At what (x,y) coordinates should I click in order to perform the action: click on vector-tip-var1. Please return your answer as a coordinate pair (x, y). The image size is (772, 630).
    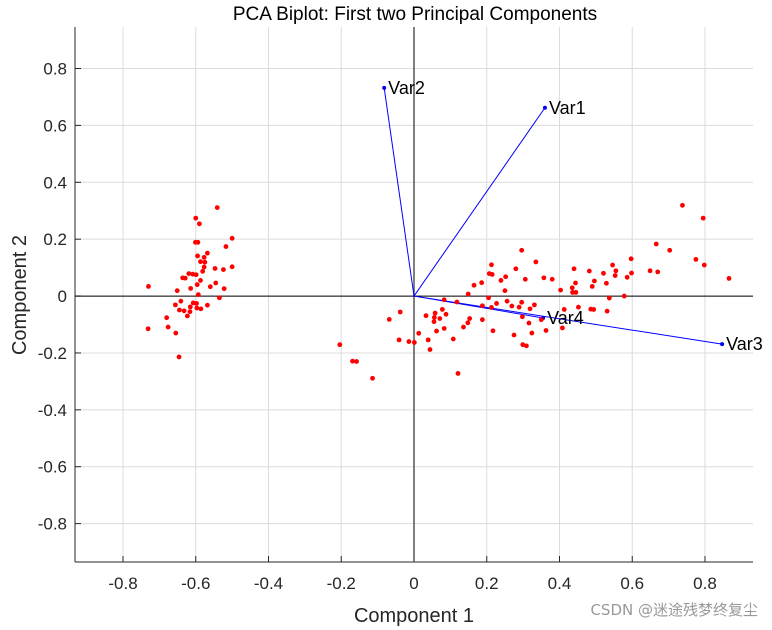
    Looking at the image, I should click on (544, 107).